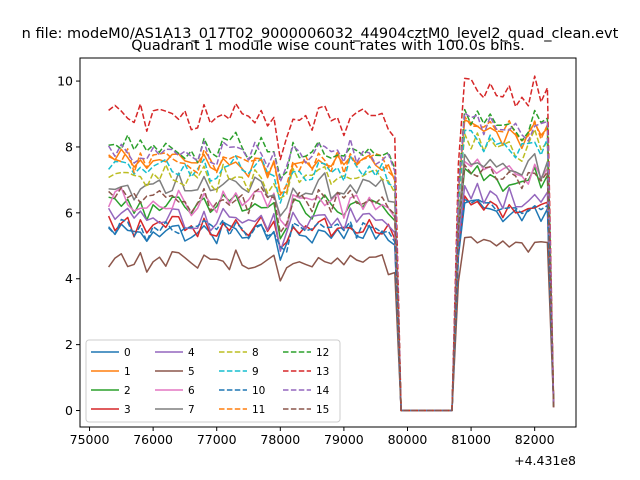 The height and width of the screenshot is (480, 640). I want to click on legend-label-12: 12, so click(322, 353).